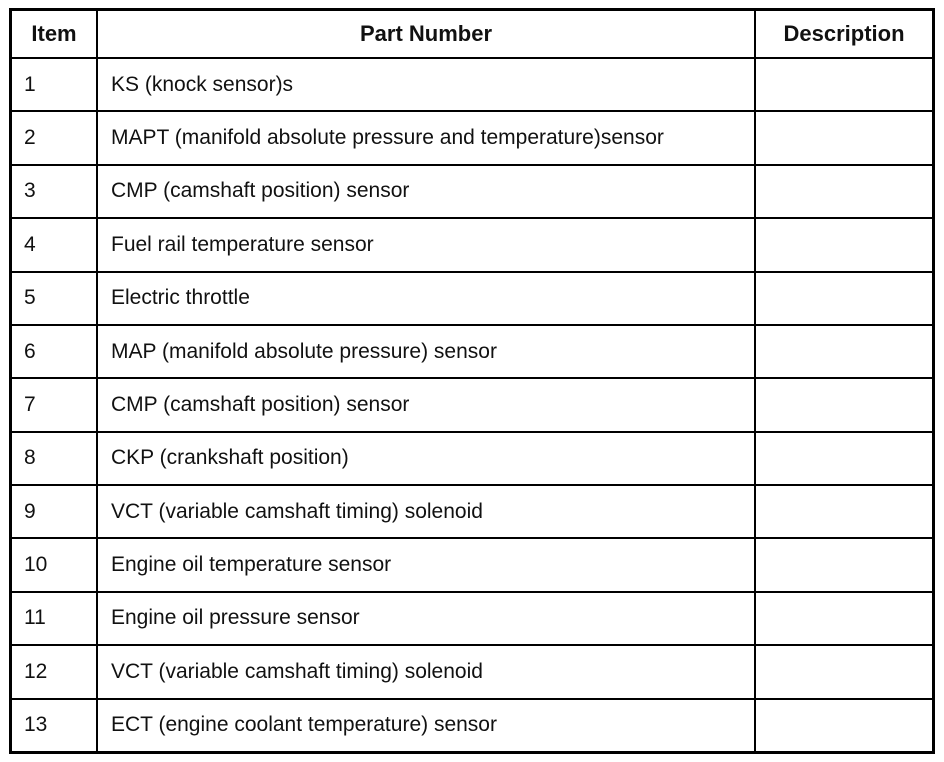  Describe the element at coordinates (426, 84) in the screenshot. I see `part-number-cell: KS (knock sensor)s` at that location.